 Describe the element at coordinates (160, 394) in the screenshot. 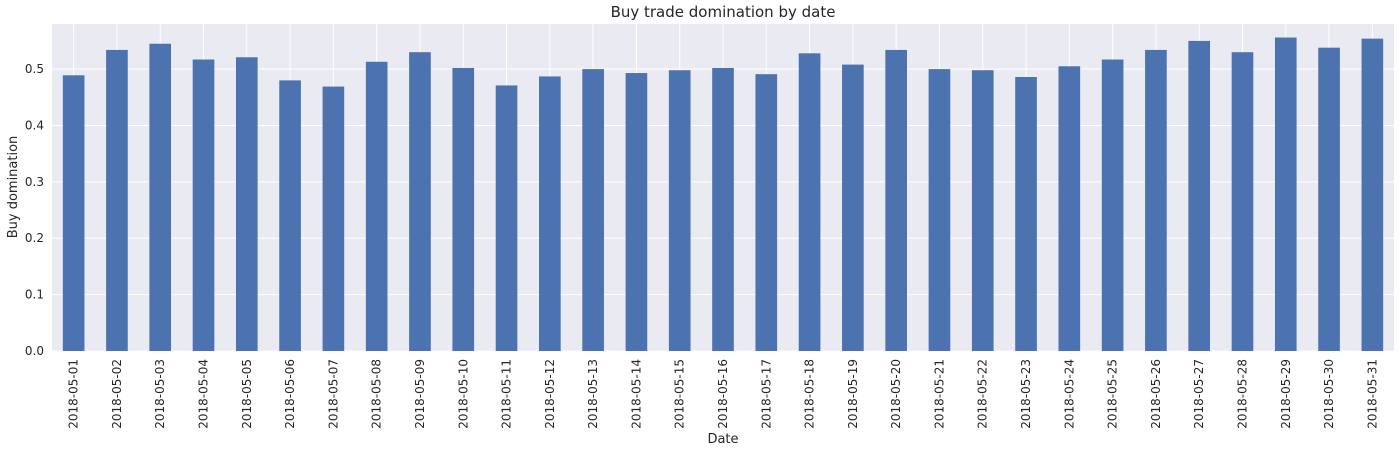

I see `x-tick-label: 2018-05-03` at that location.